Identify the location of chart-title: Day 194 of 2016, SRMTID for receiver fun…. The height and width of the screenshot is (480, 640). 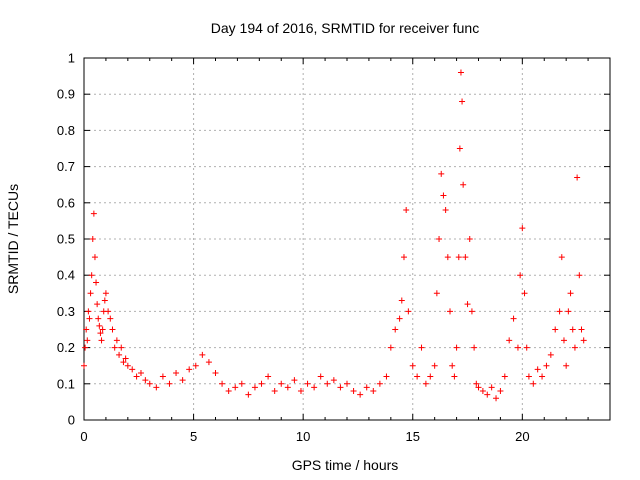
(345, 28).